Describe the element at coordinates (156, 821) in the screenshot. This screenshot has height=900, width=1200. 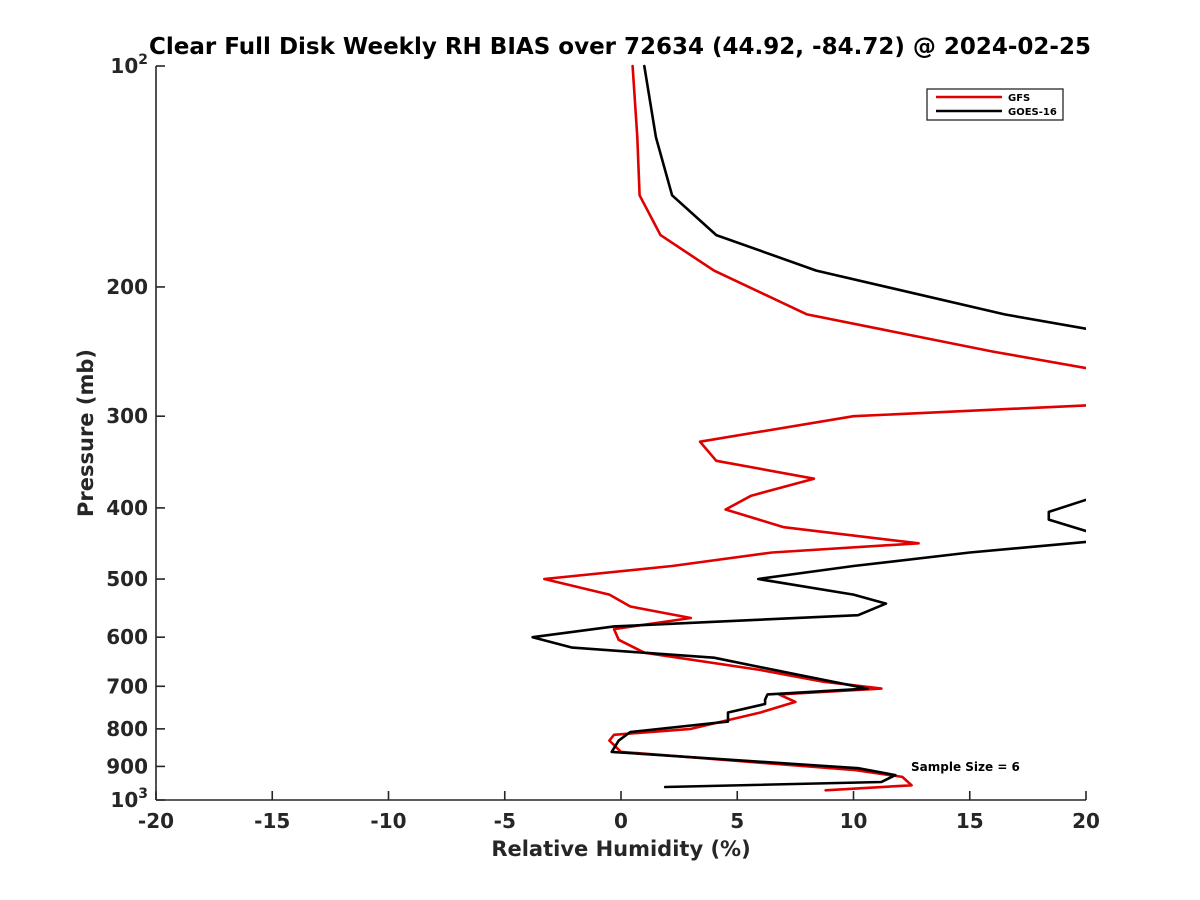
I see `x-tick-label: -20` at that location.